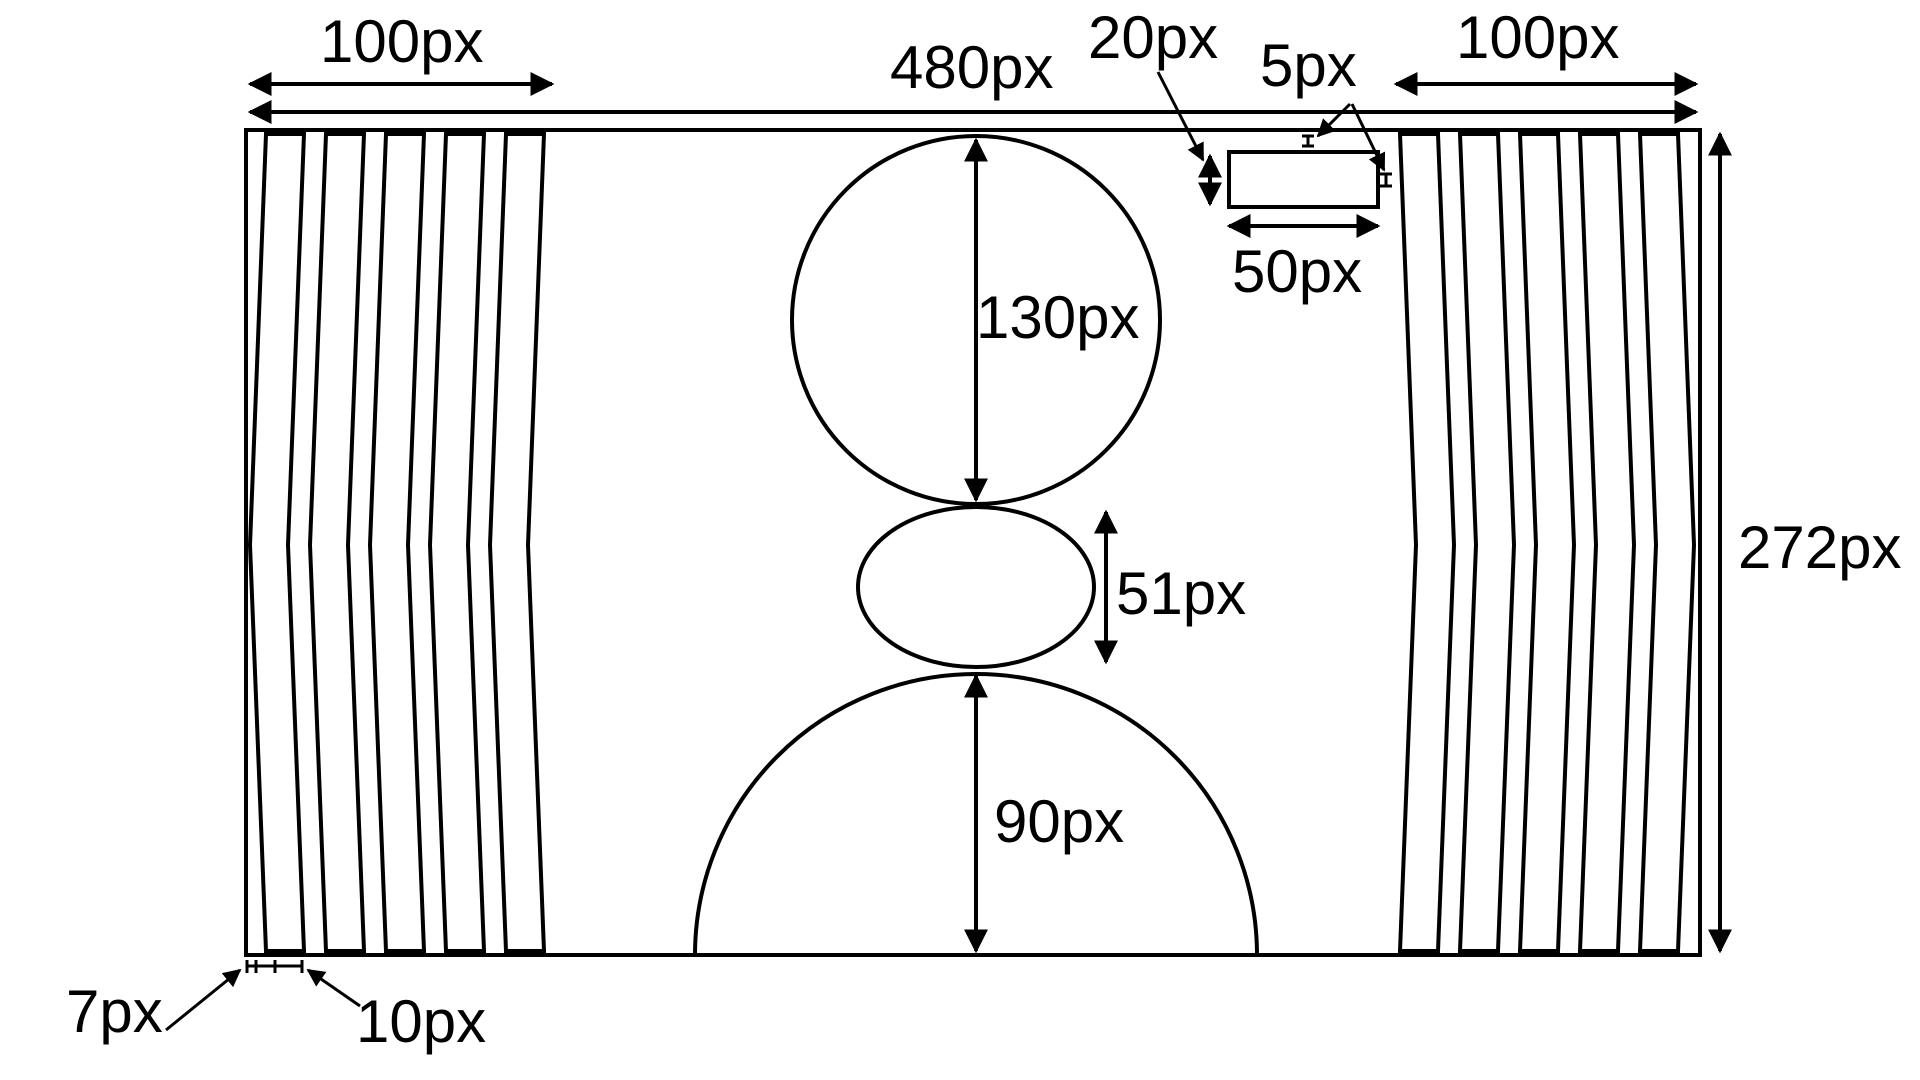 This screenshot has width=1920, height=1080. I want to click on top-circle, so click(976, 320).